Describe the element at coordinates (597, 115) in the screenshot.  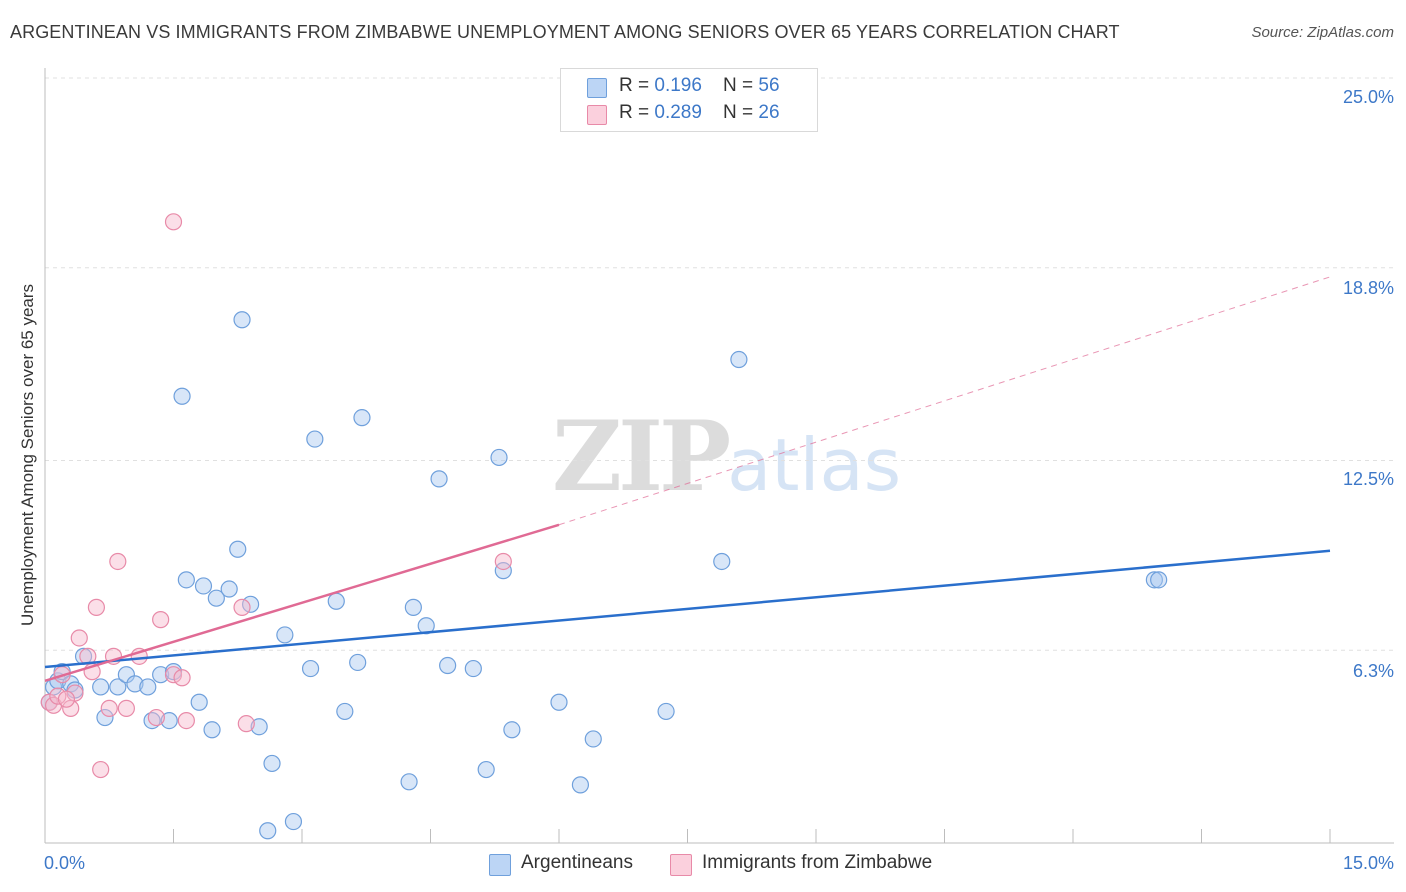
I see `legend-swatch-zimbabwe` at that location.